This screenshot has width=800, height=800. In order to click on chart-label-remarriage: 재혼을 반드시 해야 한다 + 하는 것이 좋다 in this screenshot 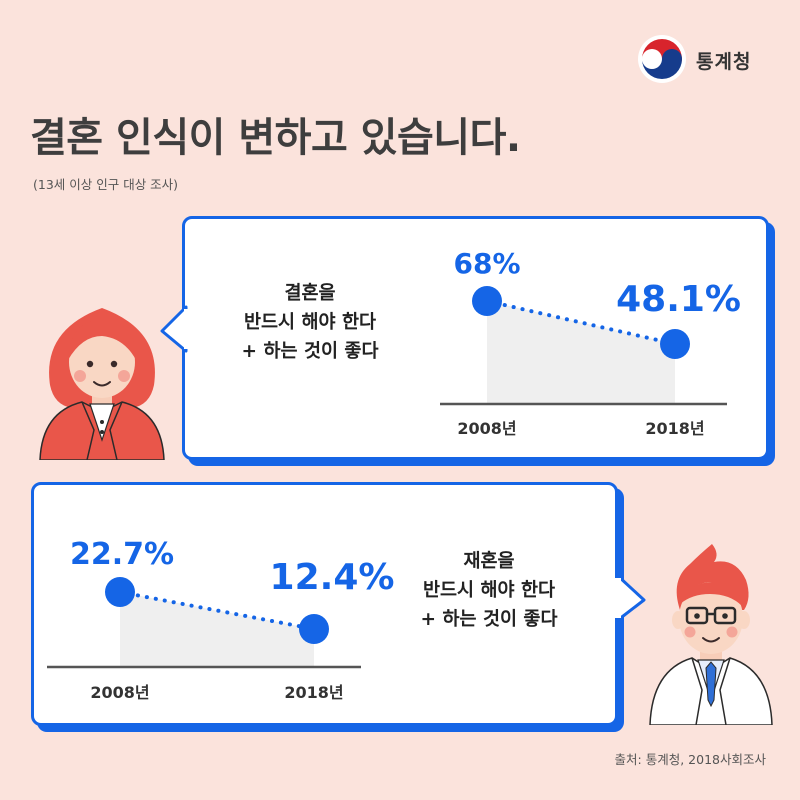, I will do `click(489, 590)`.